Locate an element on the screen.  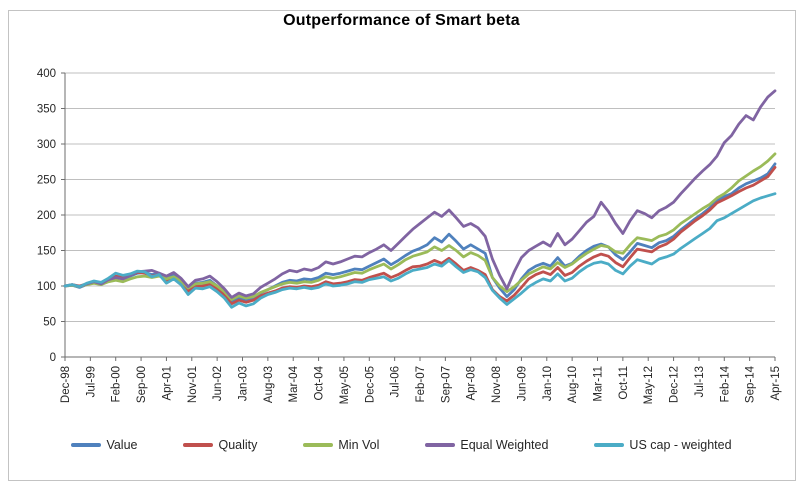
y-axis-label: 300 is located at coordinates (46, 145).